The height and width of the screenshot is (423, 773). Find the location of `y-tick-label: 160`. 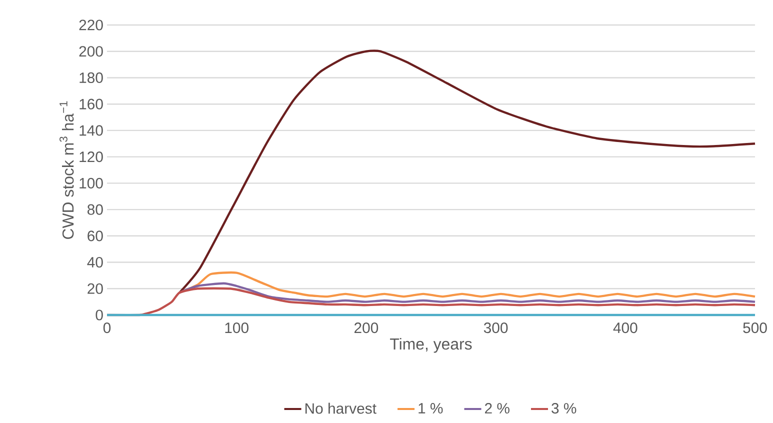

y-tick-label: 160 is located at coordinates (91, 104).